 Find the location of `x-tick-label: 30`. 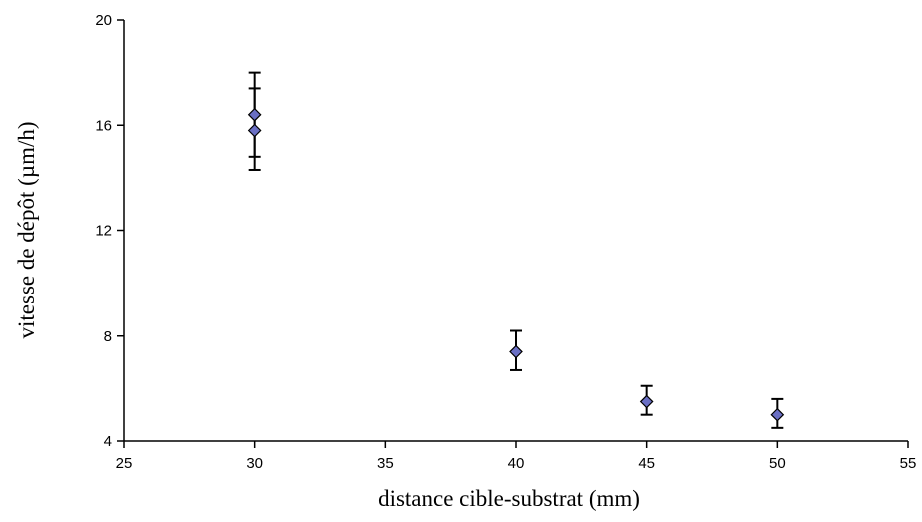

x-tick-label: 30 is located at coordinates (254, 463).